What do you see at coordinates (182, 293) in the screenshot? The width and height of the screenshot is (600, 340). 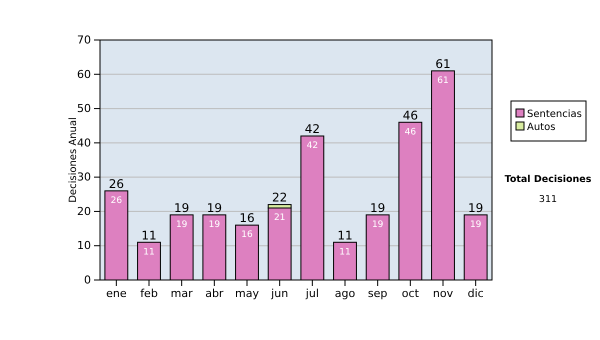 I see `x-tick-label: mar` at bounding box center [182, 293].